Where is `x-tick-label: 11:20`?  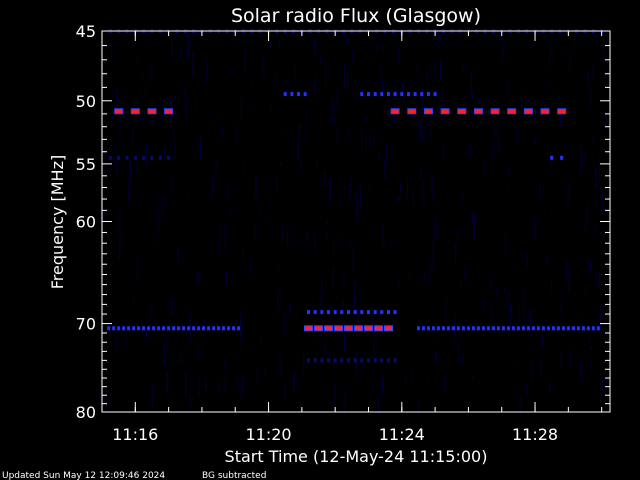 x-tick-label: 11:20 is located at coordinates (269, 434).